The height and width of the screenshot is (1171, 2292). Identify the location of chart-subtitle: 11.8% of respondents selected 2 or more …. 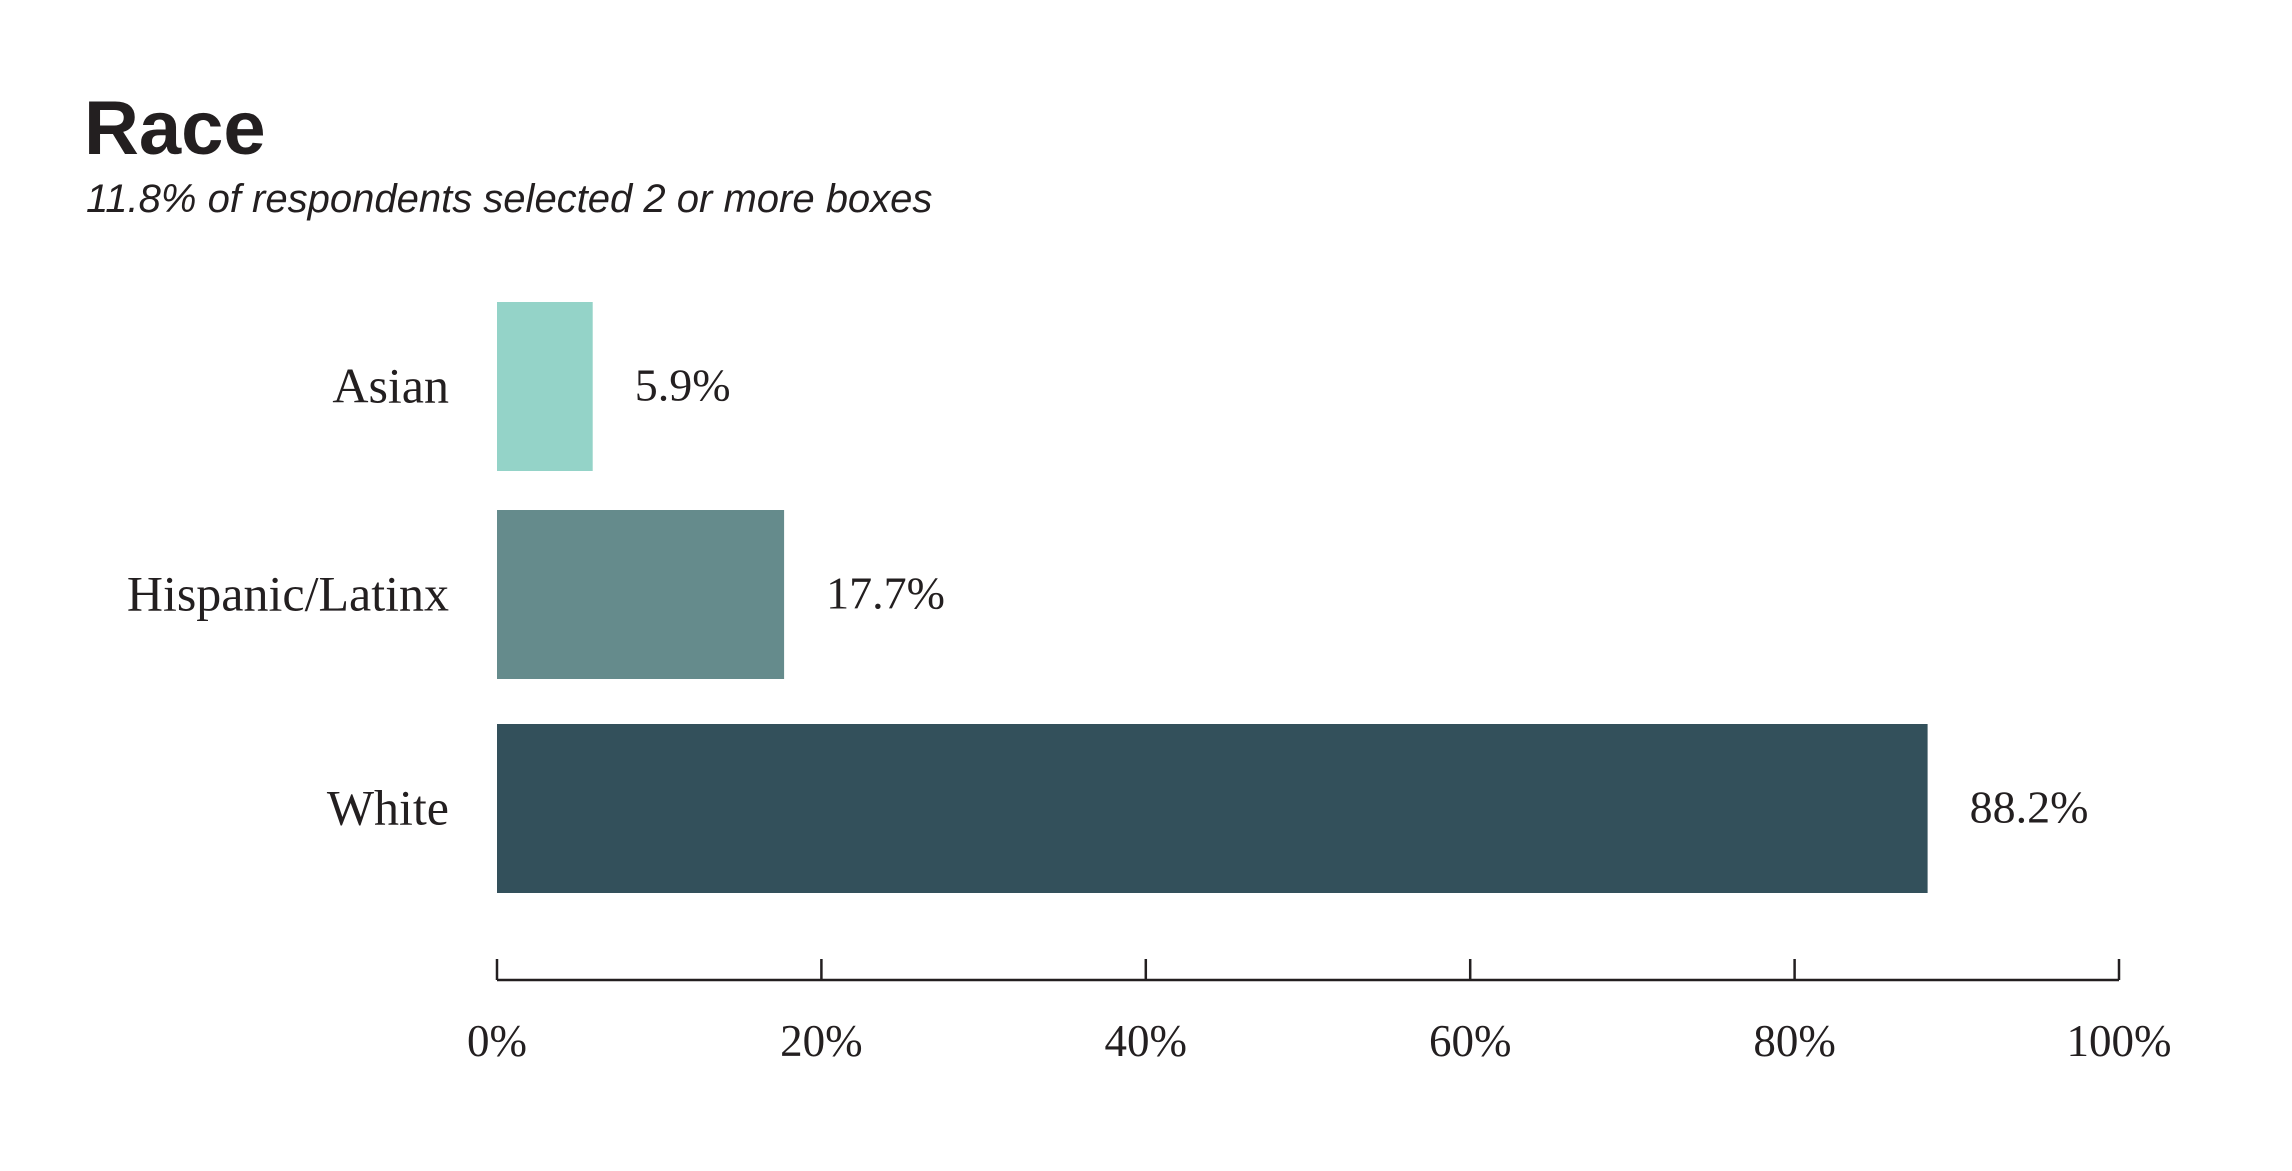
(509, 199).